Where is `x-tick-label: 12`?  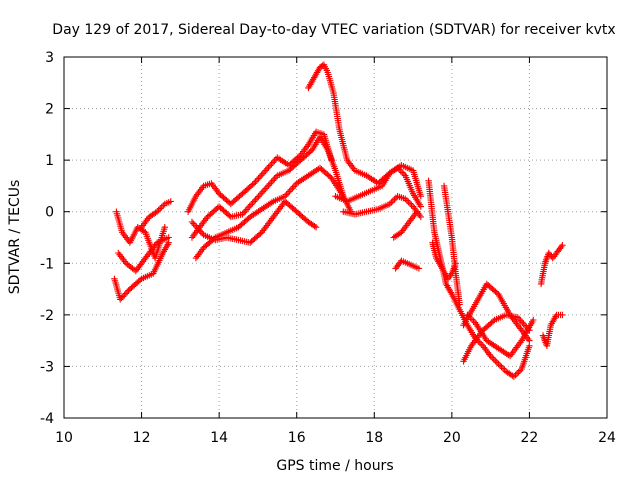 x-tick-label: 12 is located at coordinates (142, 438).